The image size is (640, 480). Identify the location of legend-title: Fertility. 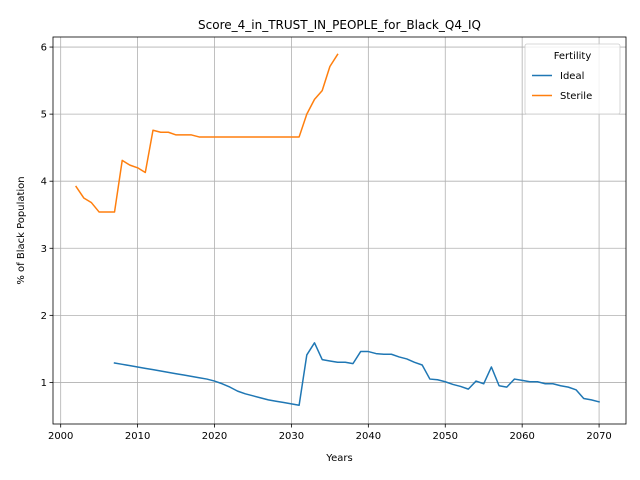
(573, 56).